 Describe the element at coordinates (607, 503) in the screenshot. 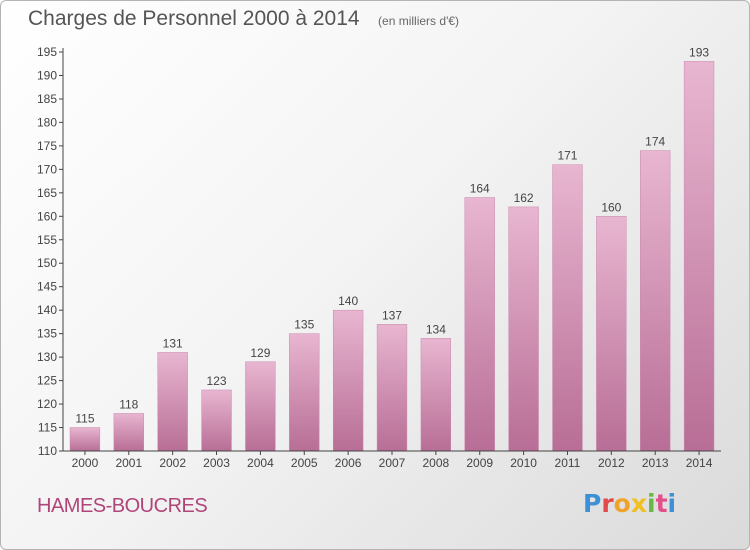

I see `logo-letter: r` at that location.